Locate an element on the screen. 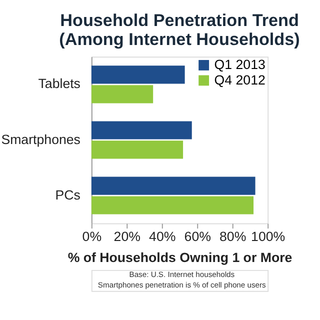 The image size is (320, 320). x-tick-label: 80% is located at coordinates (233, 236).